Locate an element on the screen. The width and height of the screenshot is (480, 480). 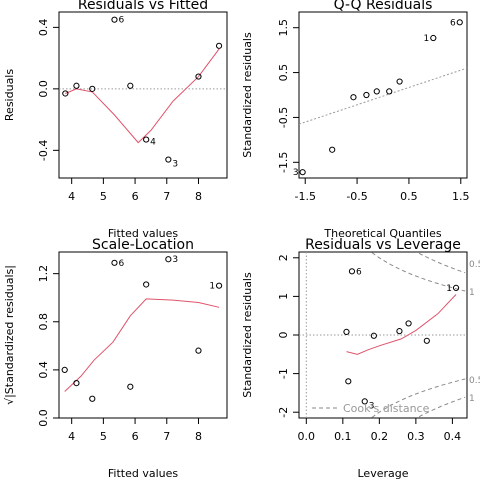
y-axis-label: √|Standardized residuals| is located at coordinates (9, 335).